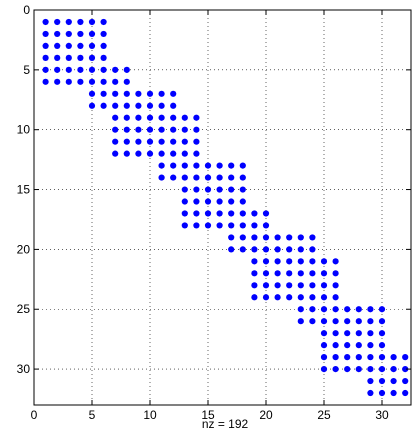  What do you see at coordinates (26, 10) in the screenshot?
I see `y-tick-label: 0` at bounding box center [26, 10].